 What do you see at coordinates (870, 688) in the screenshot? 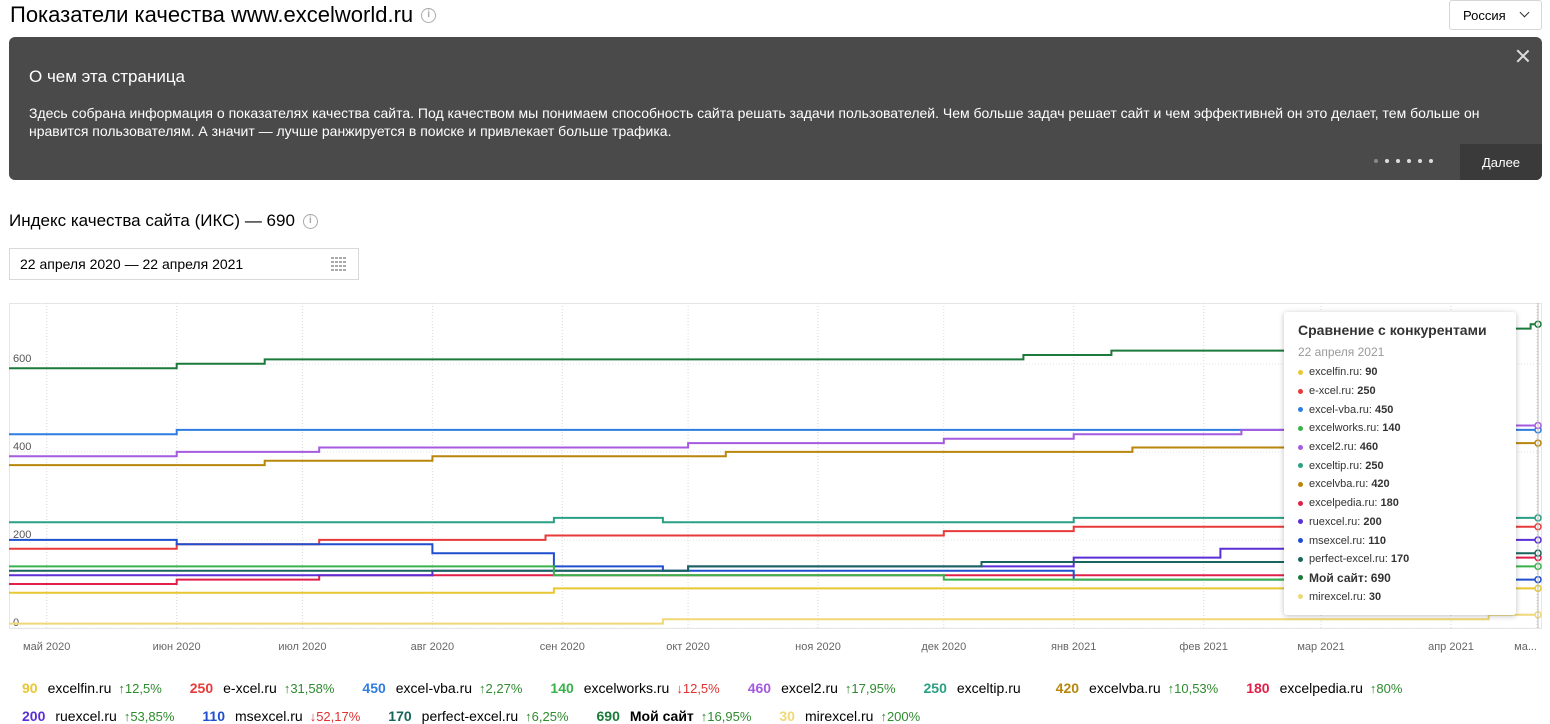
I see `legend-item-change: ↑17,95%` at bounding box center [870, 688].